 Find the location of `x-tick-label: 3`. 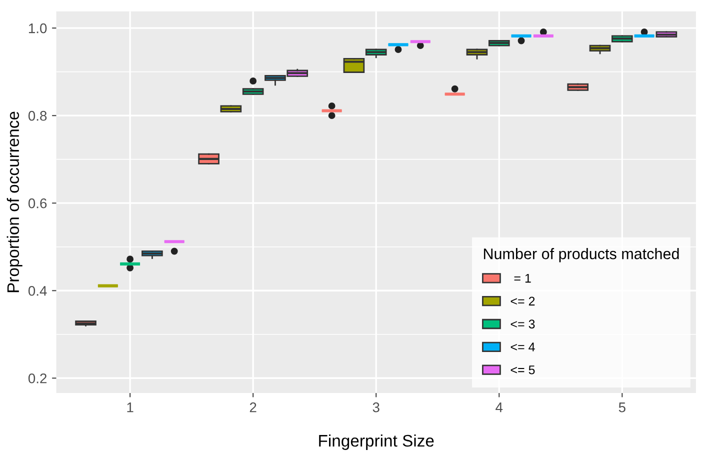

x-tick-label: 3 is located at coordinates (376, 407).